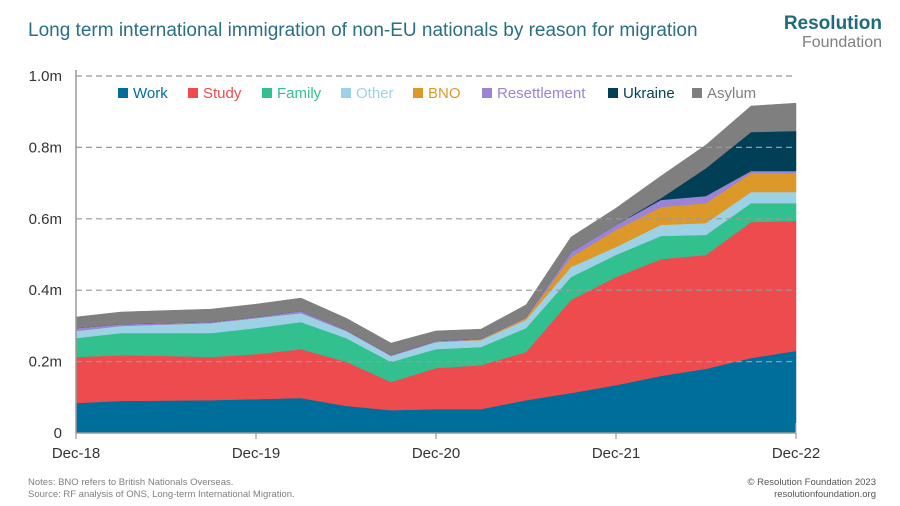 This screenshot has height=506, width=900. Describe the element at coordinates (811, 482) in the screenshot. I see `copyright-text: © Resolution Foundation 2023` at that location.